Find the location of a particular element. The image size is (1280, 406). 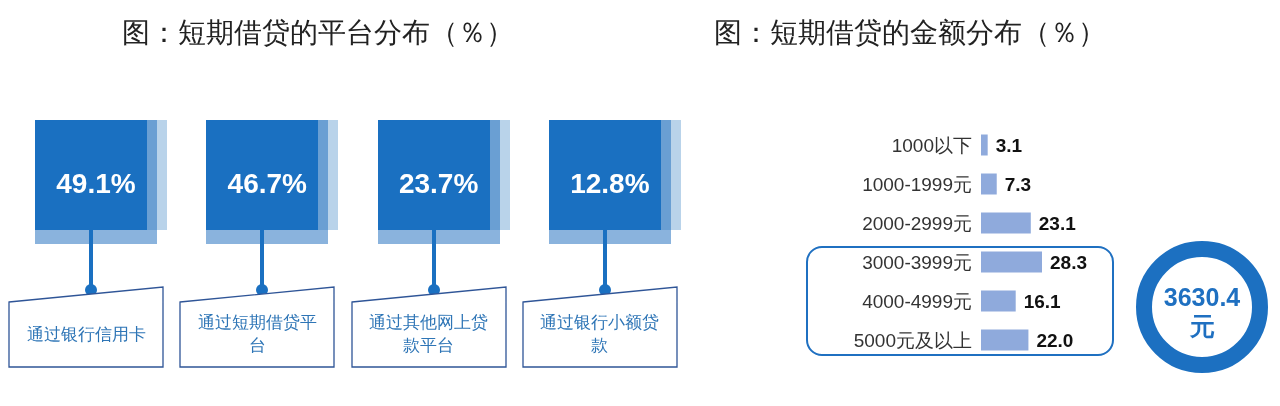

data-label: 49.1% is located at coordinates (96, 184).